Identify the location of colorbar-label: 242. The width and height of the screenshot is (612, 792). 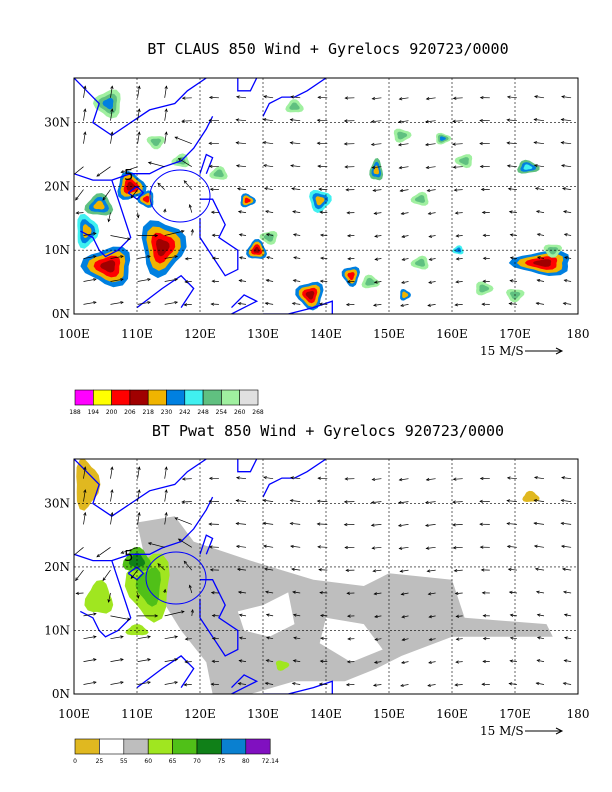
(185, 412).